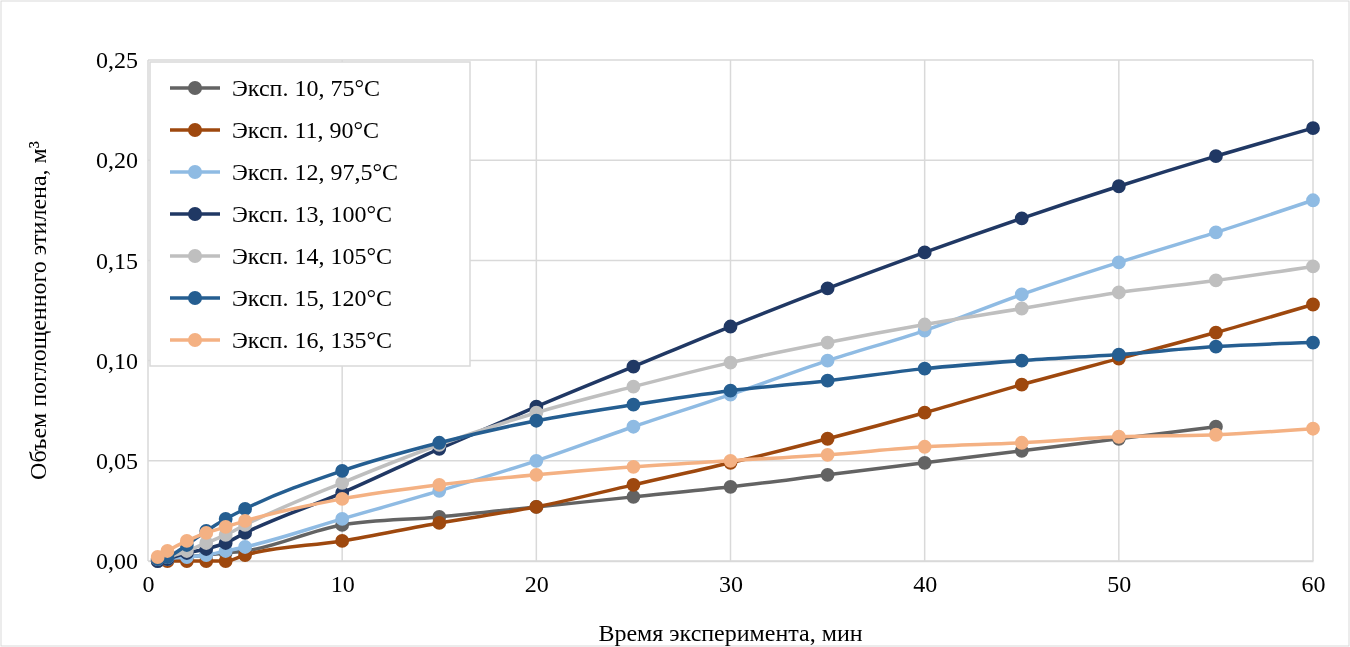 This screenshot has height=647, width=1350. I want to click on y-tick-label: 0,05, so click(117, 460).